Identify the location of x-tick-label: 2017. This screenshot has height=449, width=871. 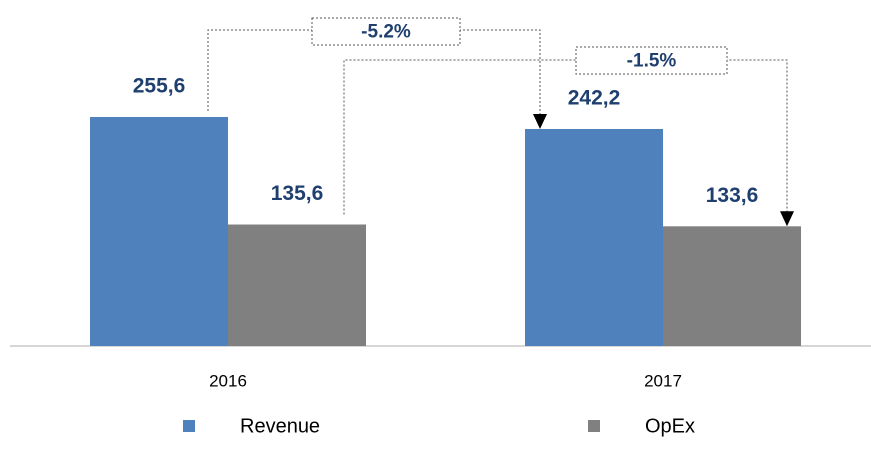
(663, 380).